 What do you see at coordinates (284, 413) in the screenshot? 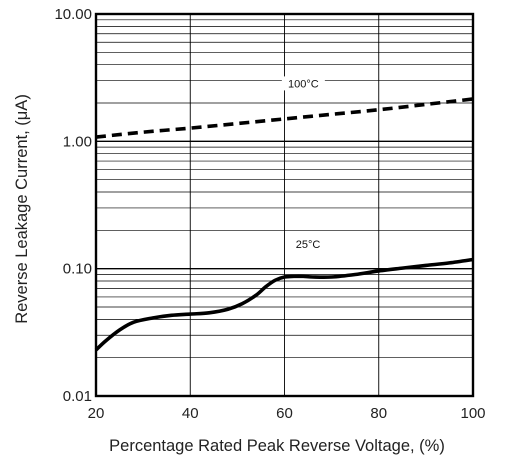
I see `x-tick-label: 60` at bounding box center [284, 413].